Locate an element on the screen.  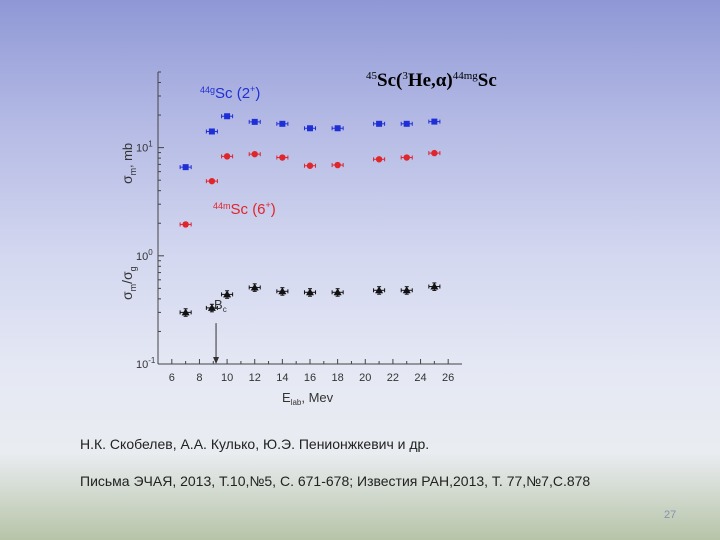
annotation-arrow-head is located at coordinates (216, 360).